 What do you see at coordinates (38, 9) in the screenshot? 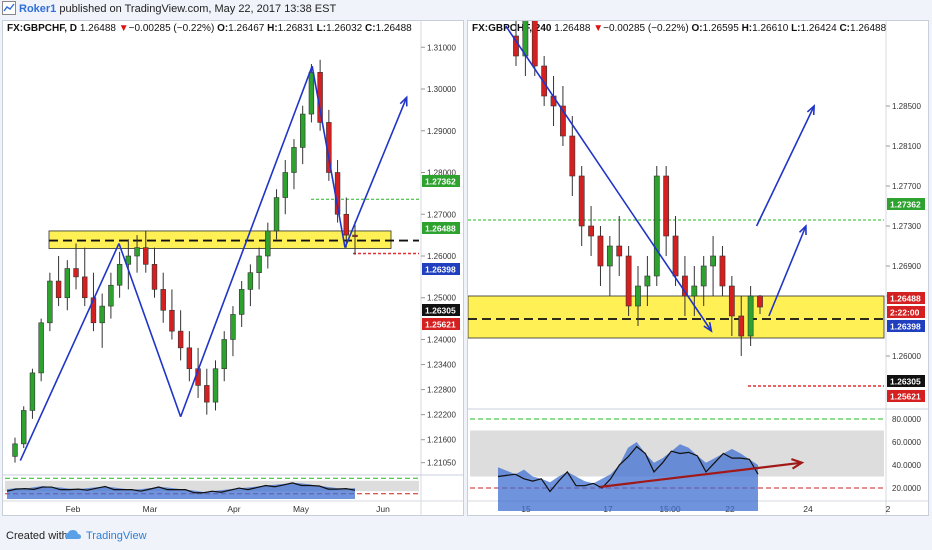
I see `author-name: Roker1` at bounding box center [38, 9].